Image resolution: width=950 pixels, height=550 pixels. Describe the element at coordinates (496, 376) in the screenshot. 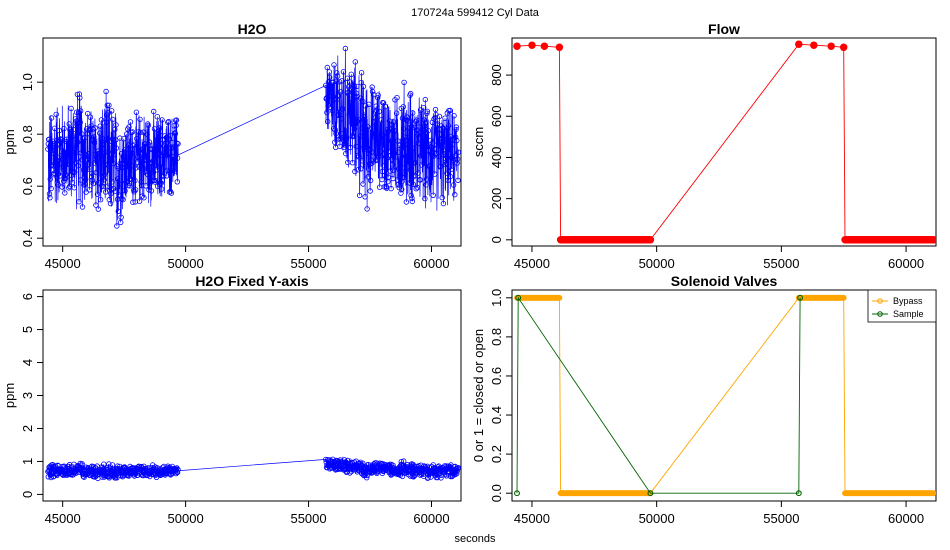

I see `y-tick-label: 0.6` at that location.